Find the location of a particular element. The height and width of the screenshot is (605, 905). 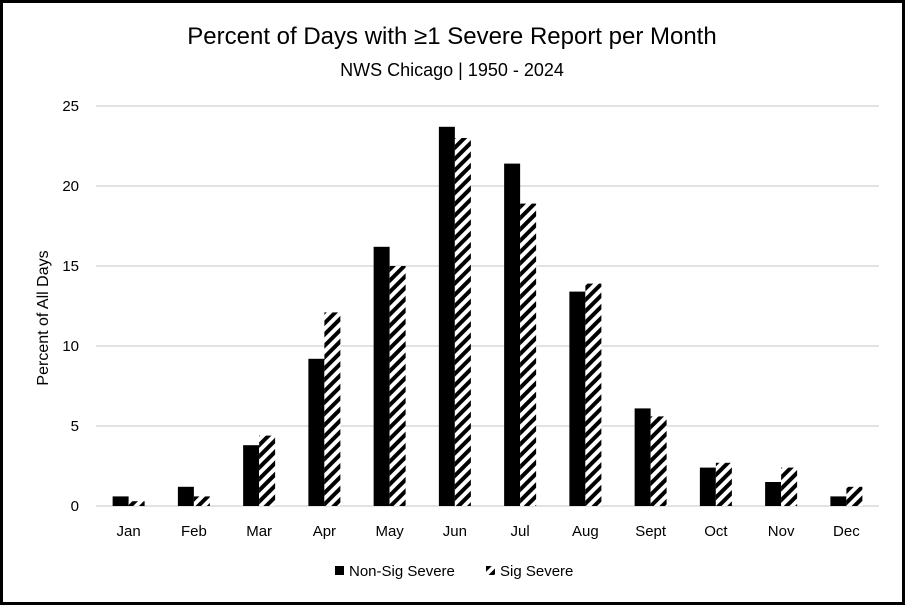

bar-non-sig-jan is located at coordinates (120, 501).